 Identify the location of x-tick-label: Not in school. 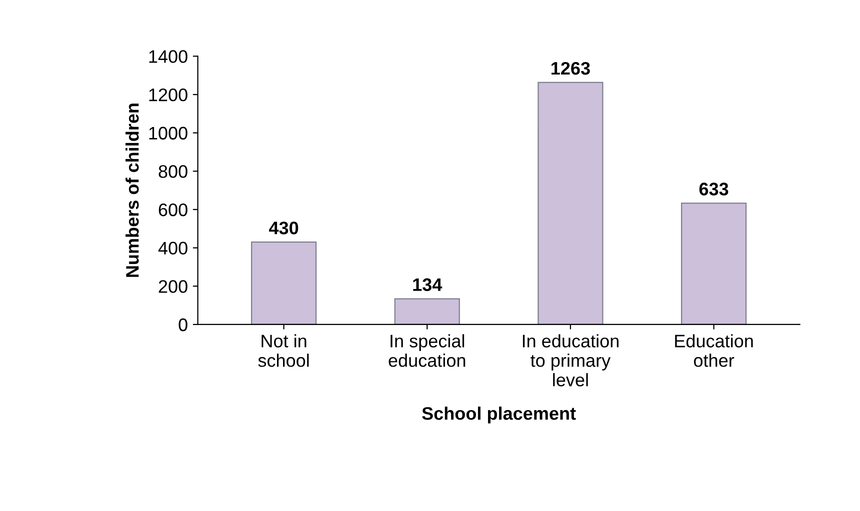
(283, 350).